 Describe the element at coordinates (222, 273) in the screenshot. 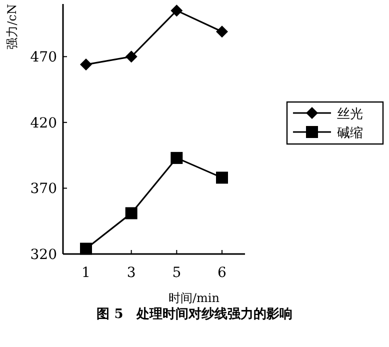

I see `x-tick-label: 6` at that location.